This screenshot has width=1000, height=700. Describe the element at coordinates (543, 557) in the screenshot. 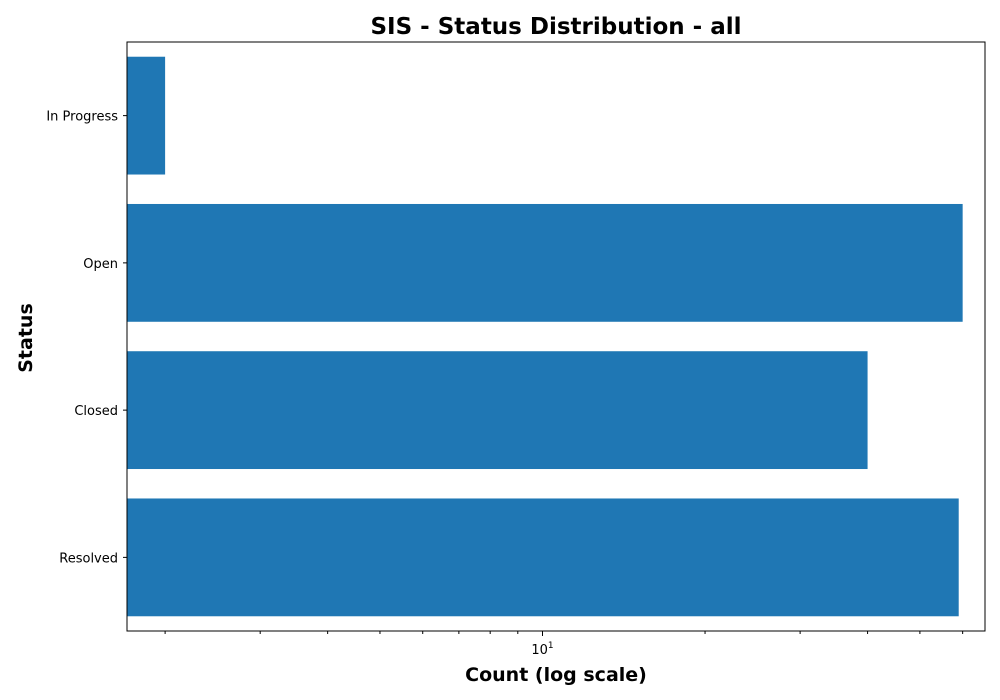

I see `bar-resolved` at that location.